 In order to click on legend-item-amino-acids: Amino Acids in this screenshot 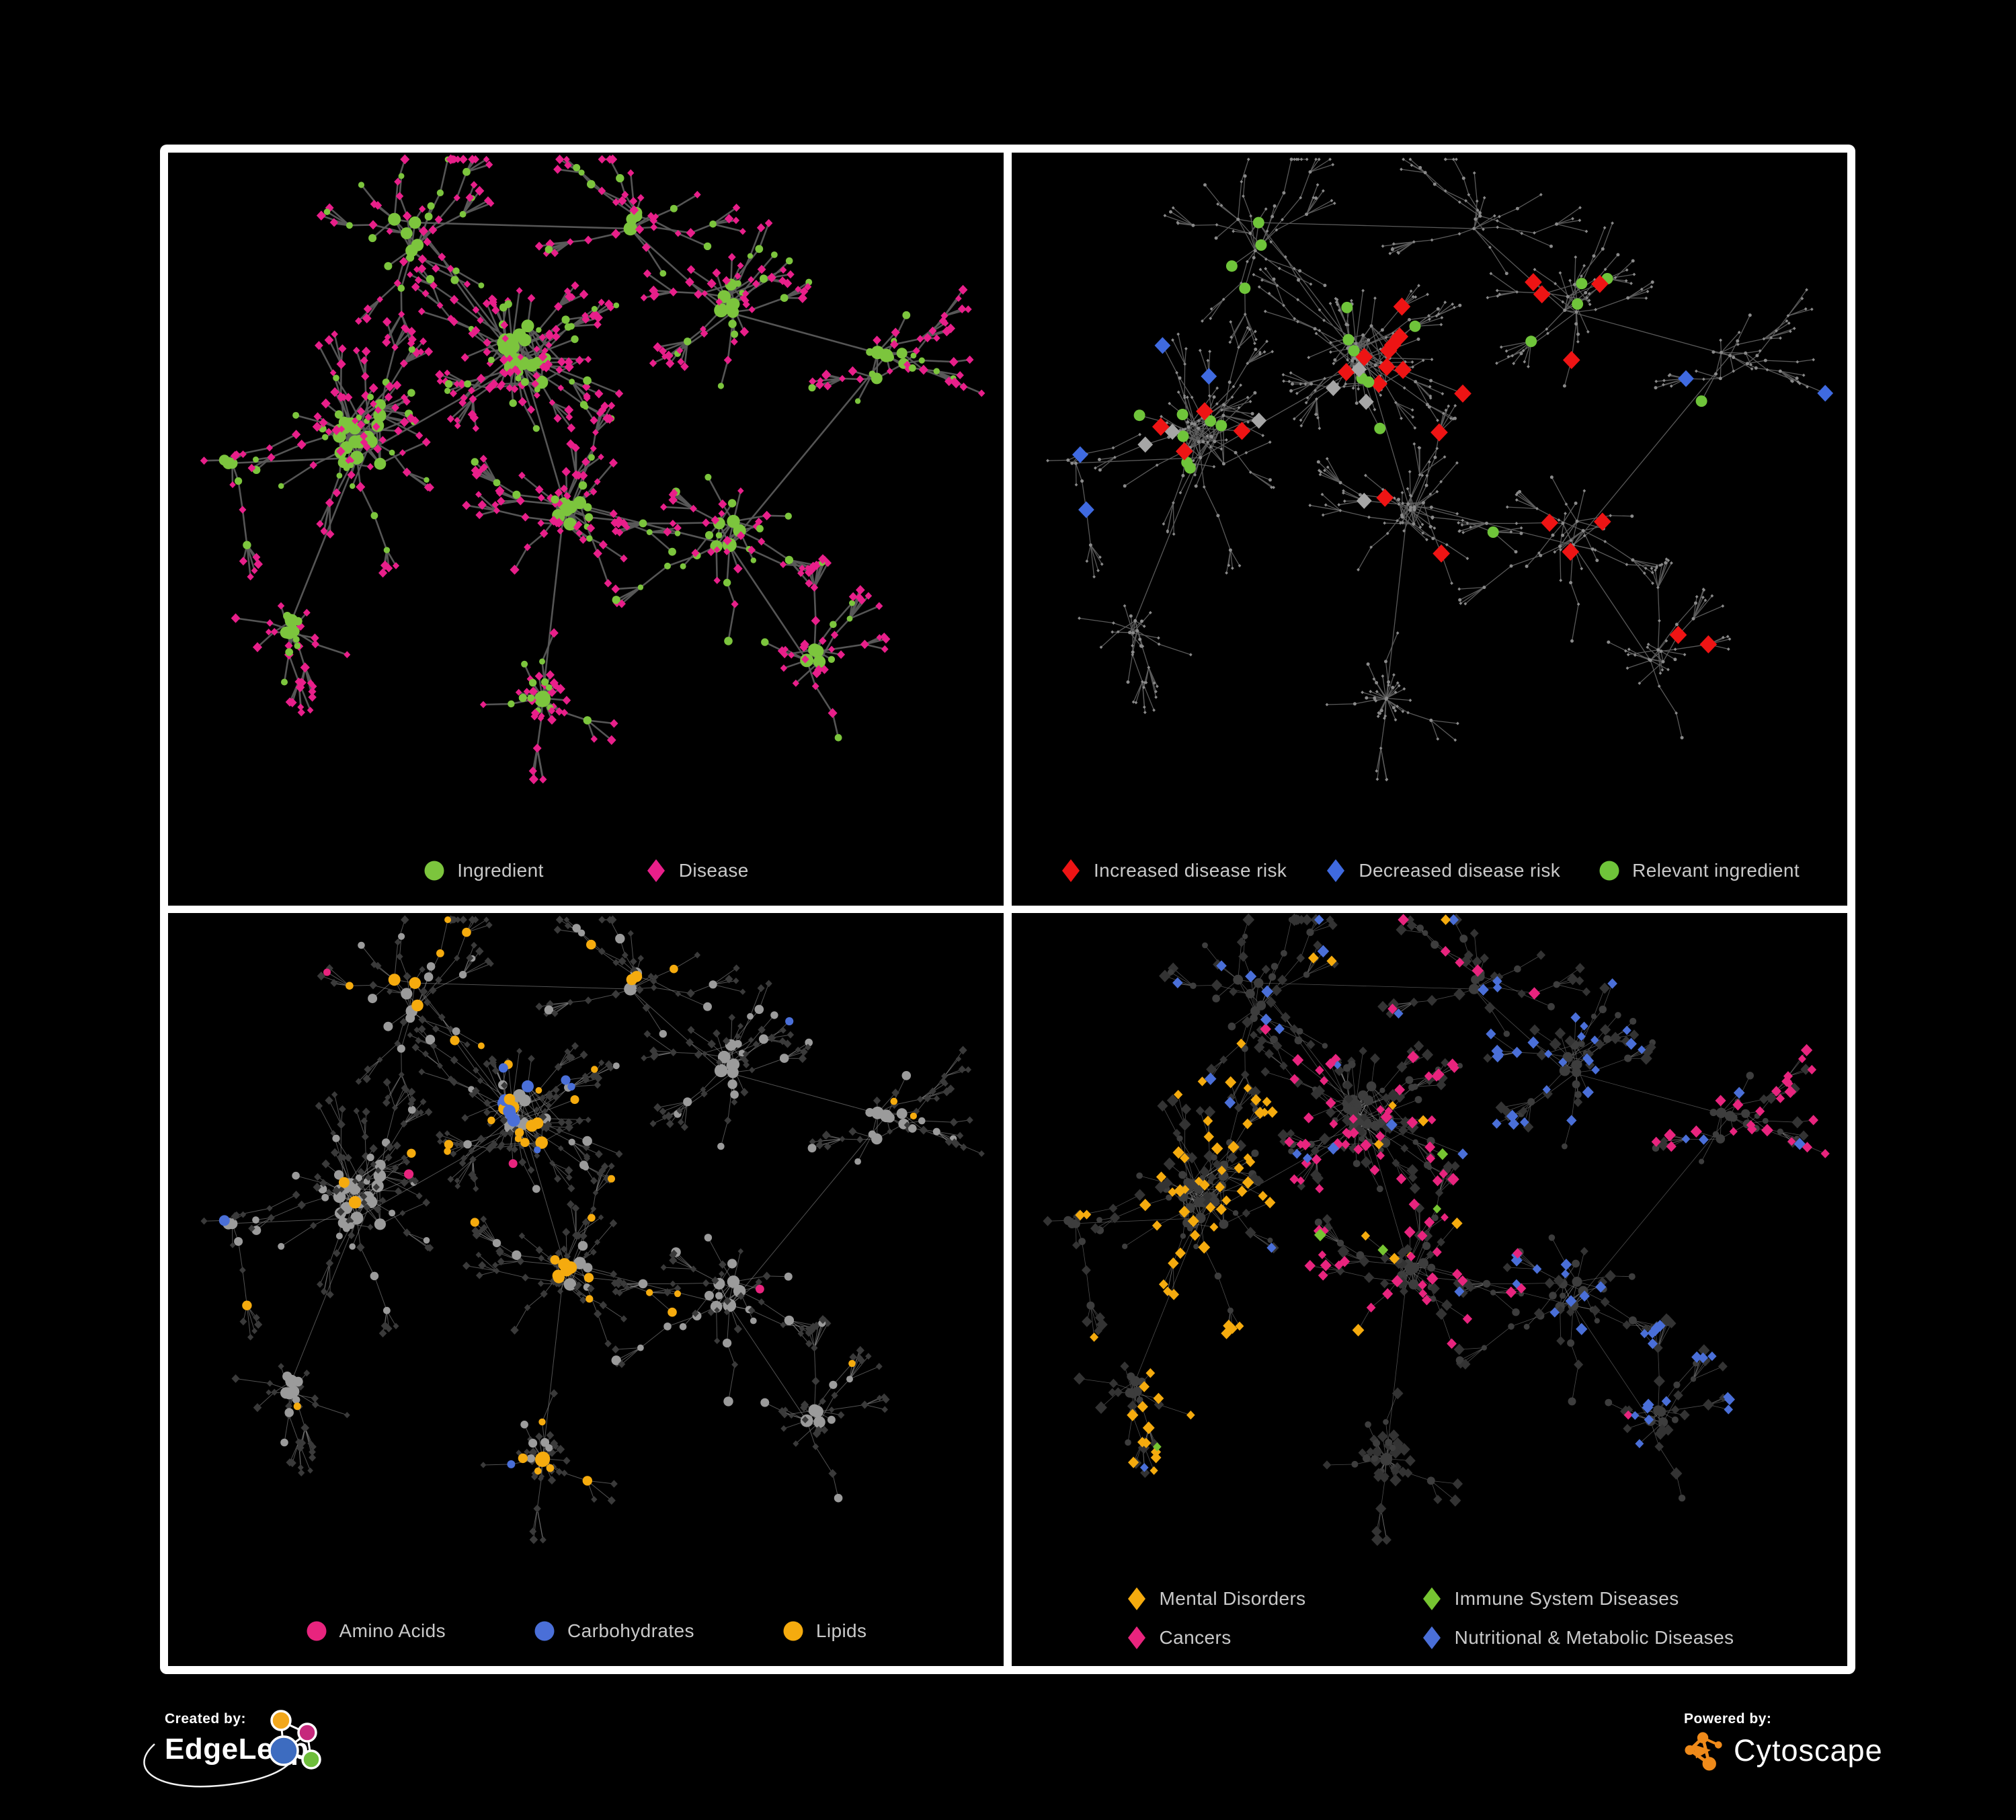, I will do `click(375, 1631)`.